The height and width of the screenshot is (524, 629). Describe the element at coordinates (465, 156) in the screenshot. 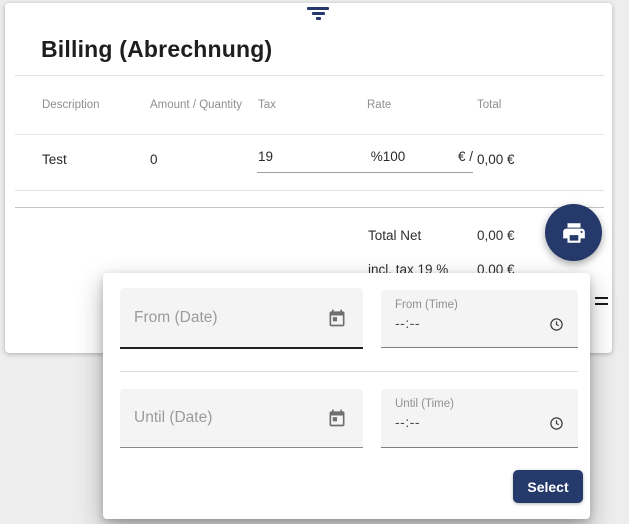

I see `rate-unit: € /` at that location.